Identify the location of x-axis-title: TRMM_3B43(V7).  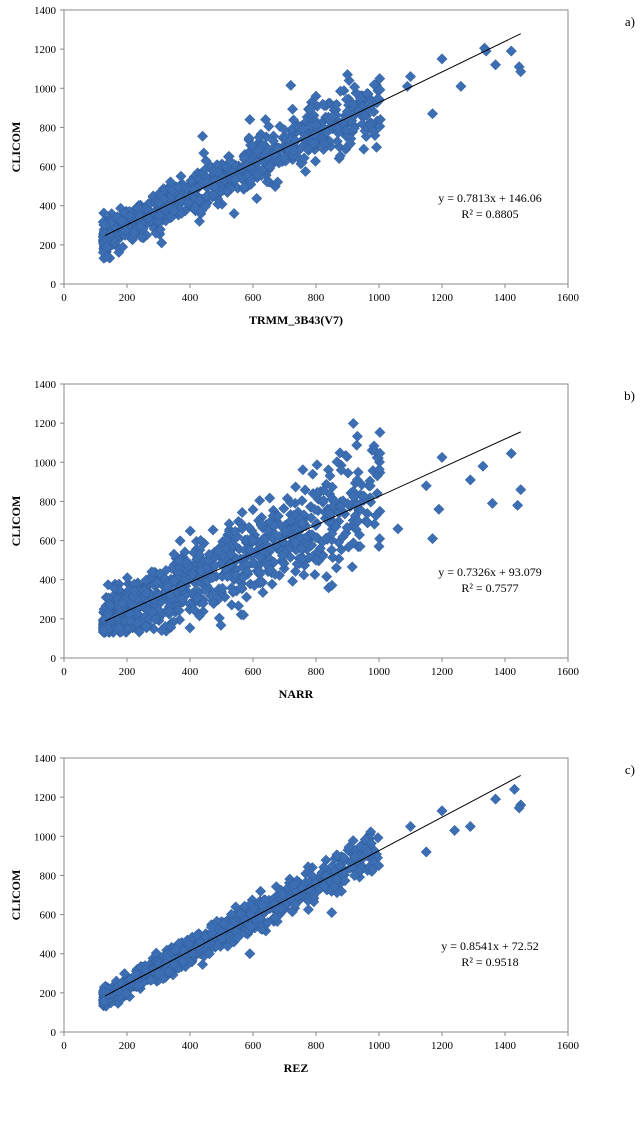
(296, 320).